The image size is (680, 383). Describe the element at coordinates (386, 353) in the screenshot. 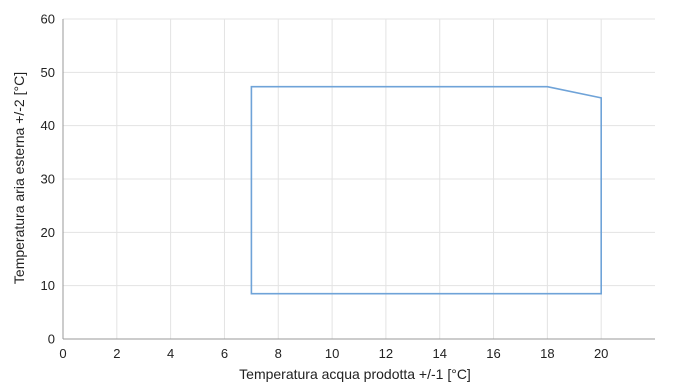

I see `x-tick-label: 12` at that location.